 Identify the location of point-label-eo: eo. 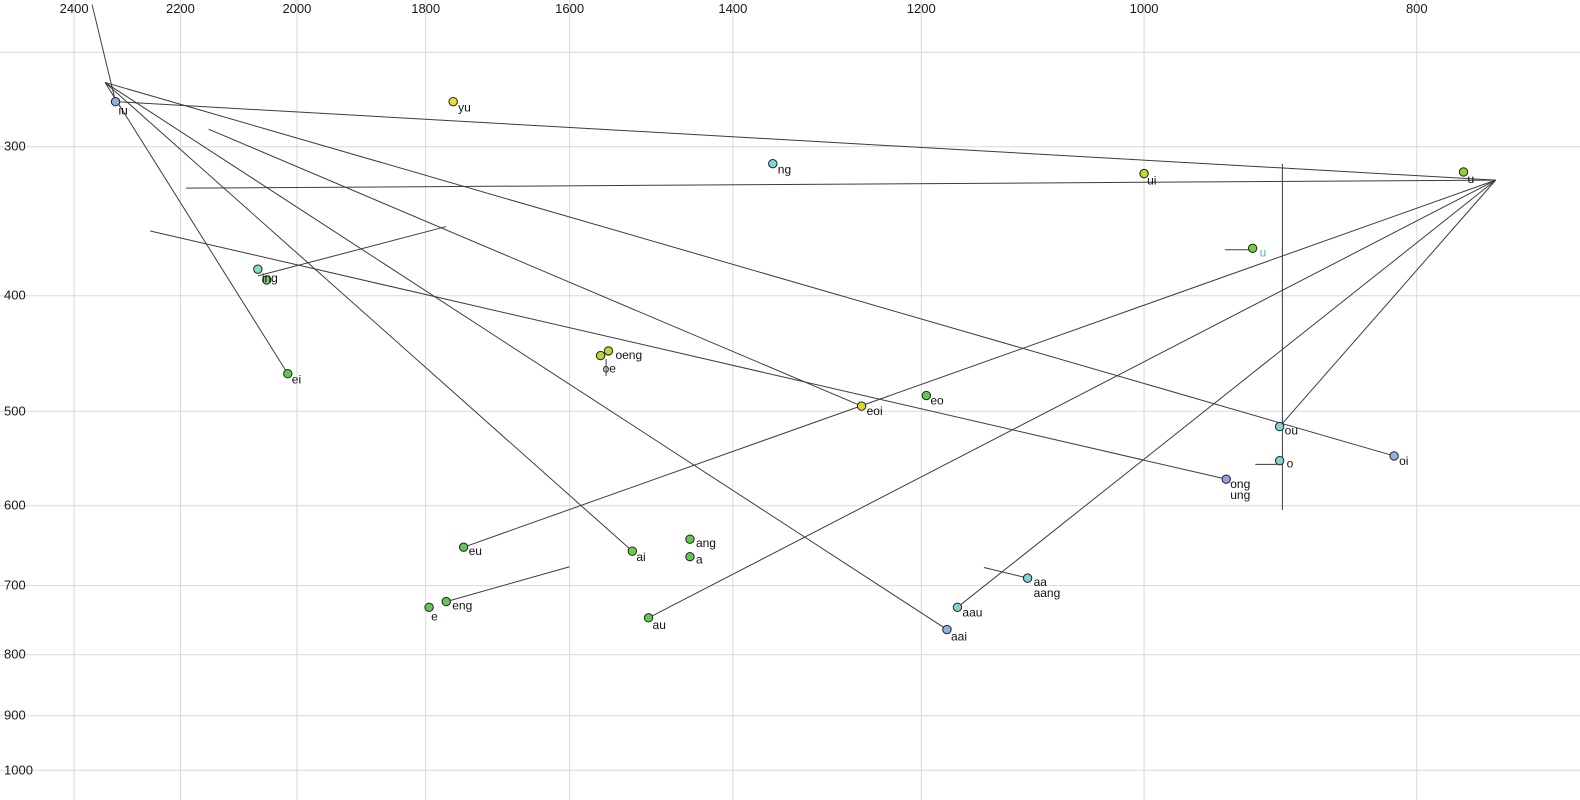
(937, 401).